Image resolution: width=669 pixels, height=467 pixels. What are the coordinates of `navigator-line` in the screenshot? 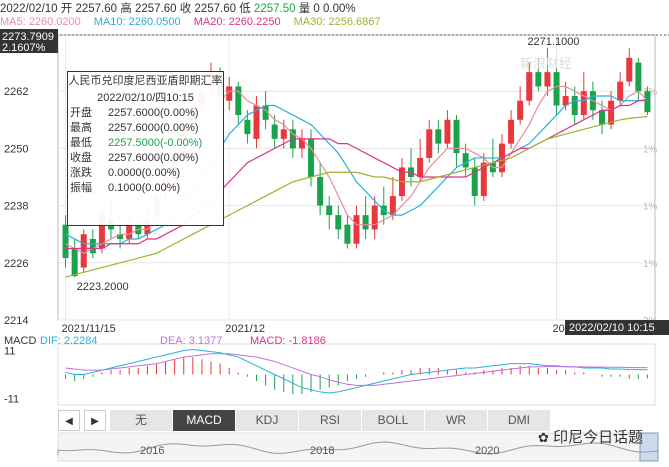 It's located at (358, 448).